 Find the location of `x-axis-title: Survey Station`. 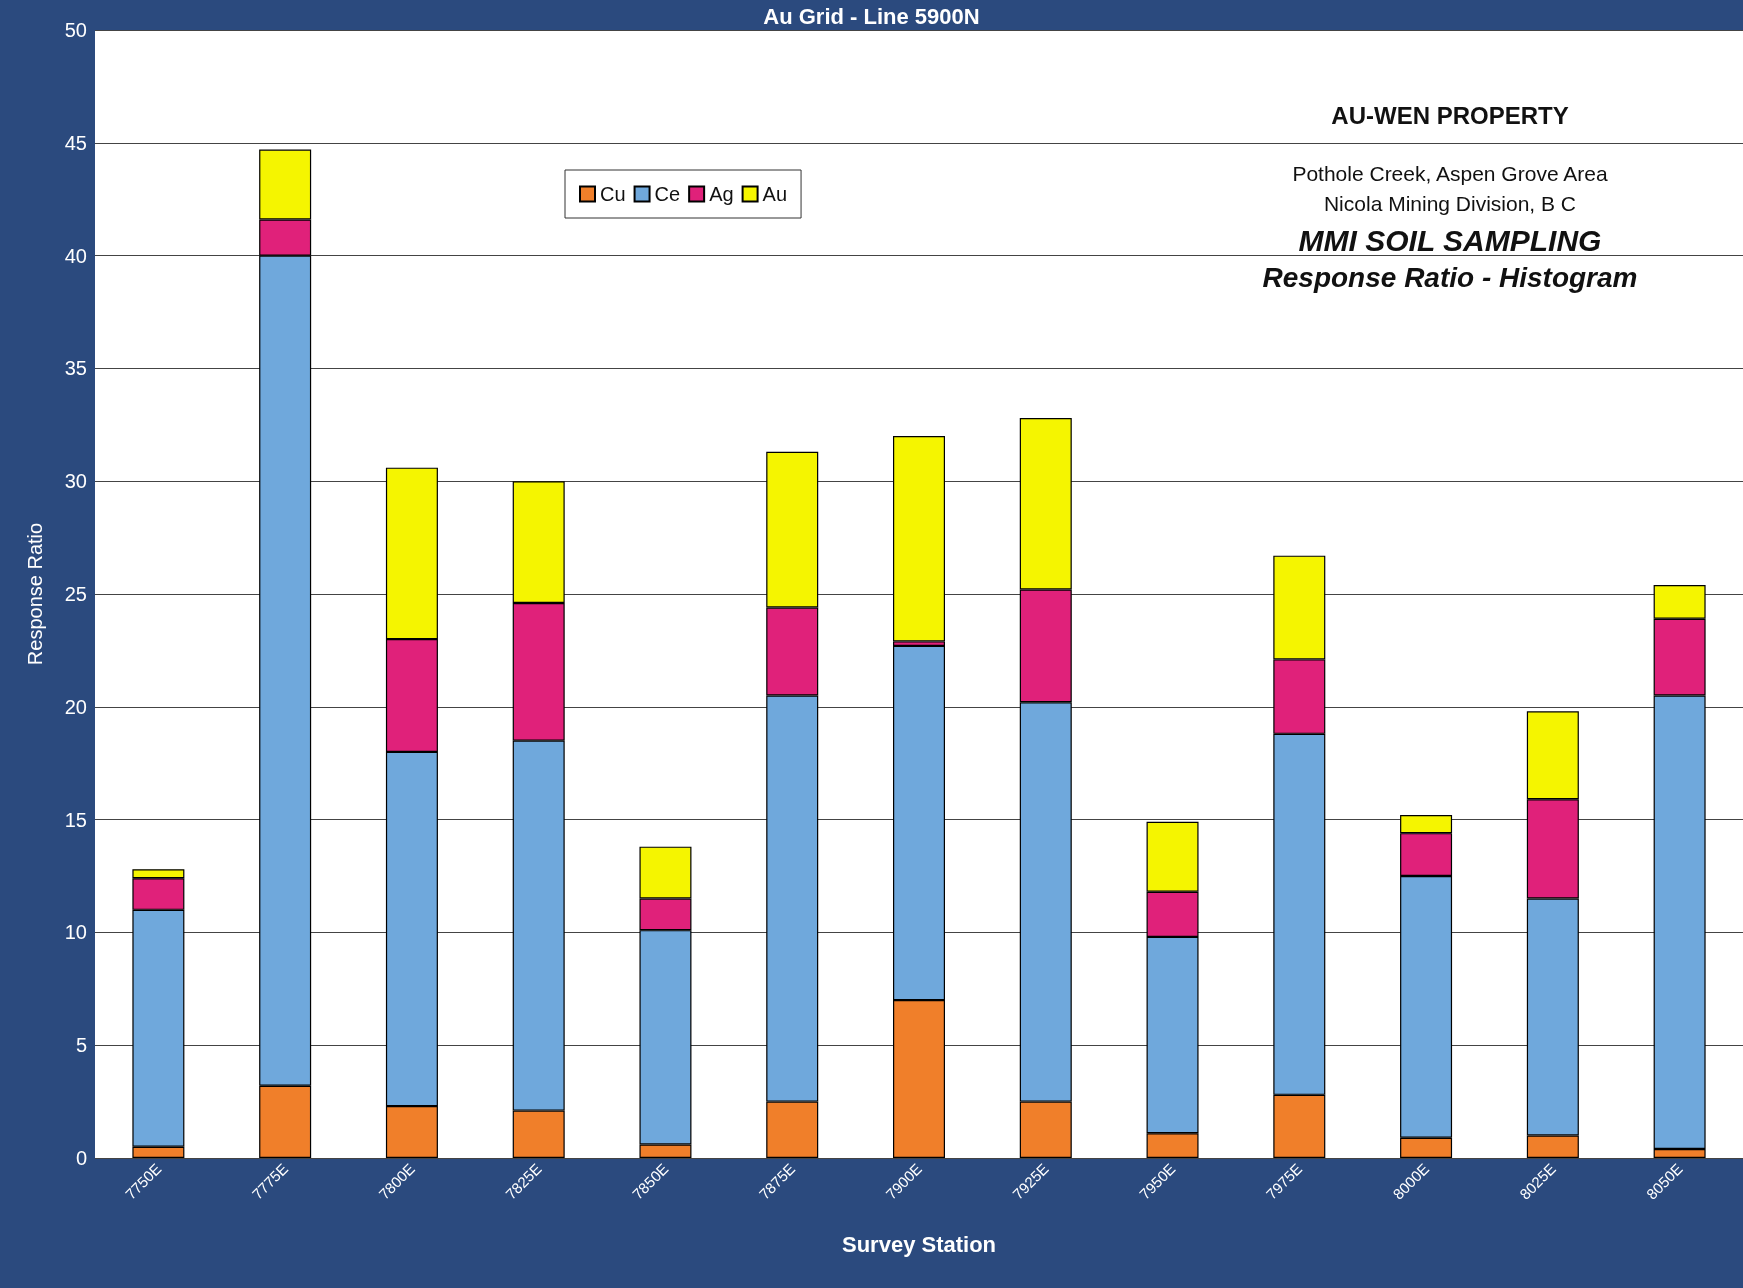

x-axis-title: Survey Station is located at coordinates (919, 1244).